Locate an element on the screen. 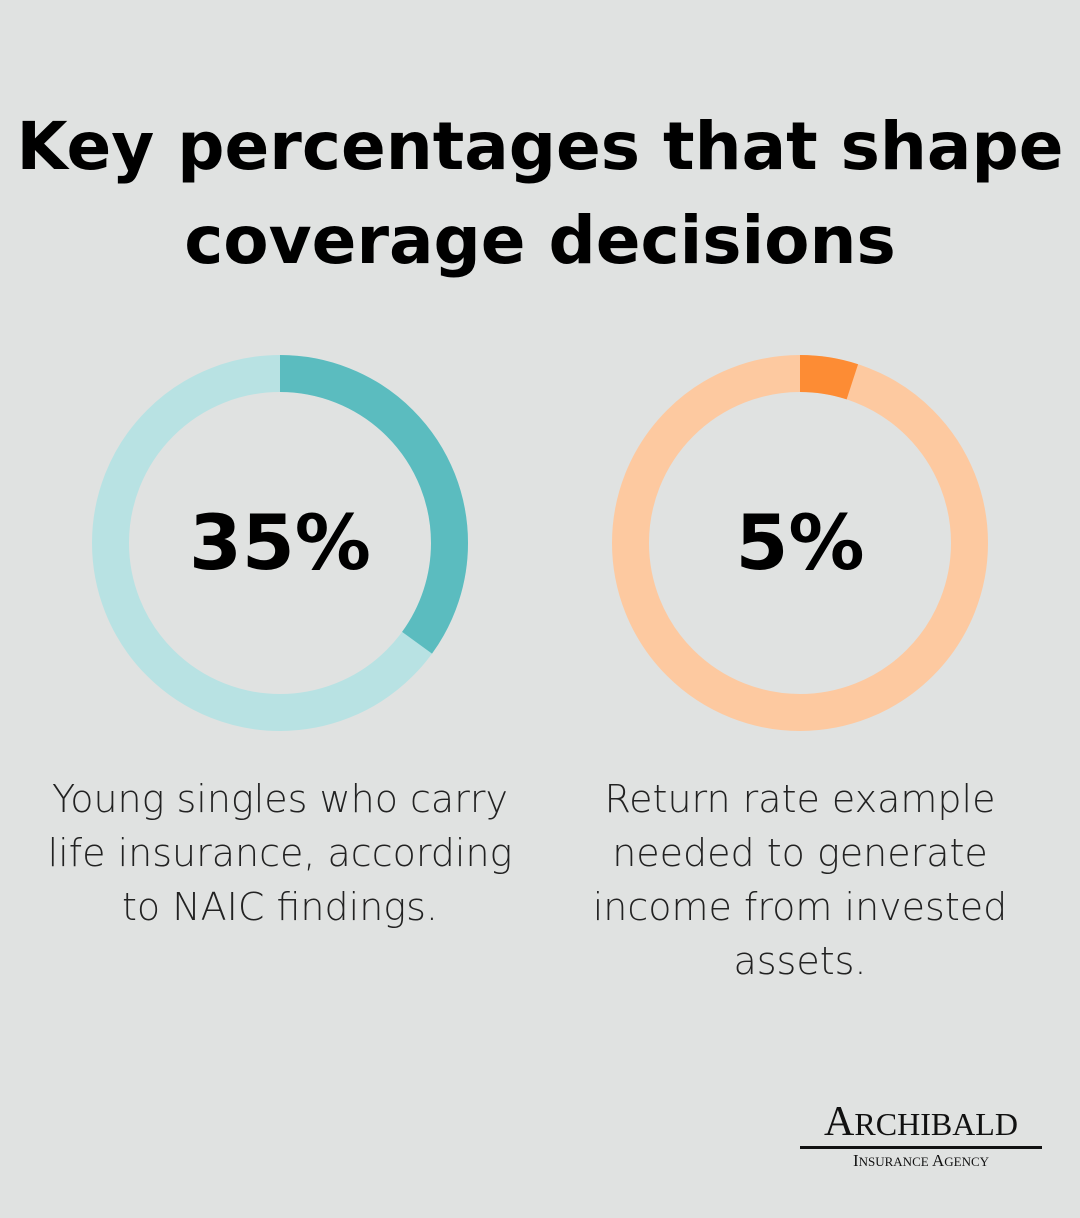 The image size is (1080, 1218). logo-subtitle: INSURANCE AGENCY is located at coordinates (921, 1160).